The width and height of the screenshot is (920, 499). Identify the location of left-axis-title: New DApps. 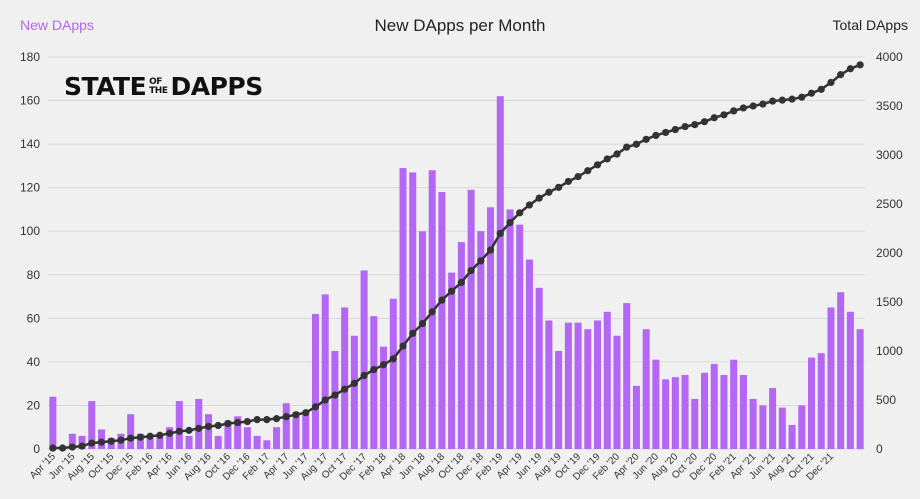
(57, 25).